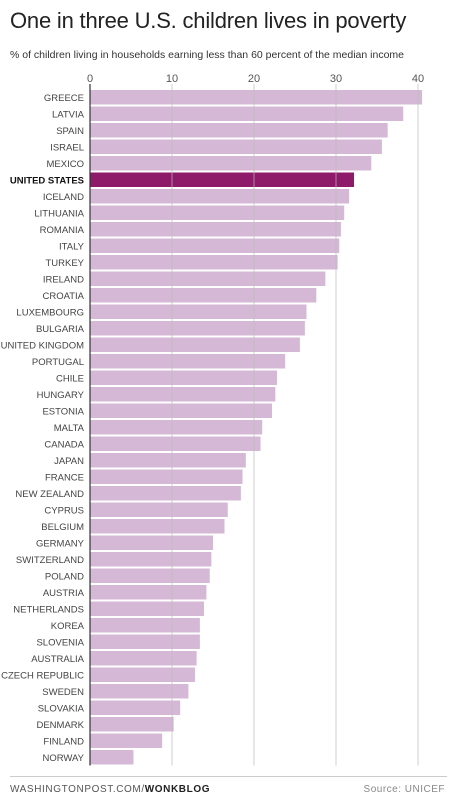 The height and width of the screenshot is (810, 457). Describe the element at coordinates (63, 758) in the screenshot. I see `category-label: NORWAY` at that location.